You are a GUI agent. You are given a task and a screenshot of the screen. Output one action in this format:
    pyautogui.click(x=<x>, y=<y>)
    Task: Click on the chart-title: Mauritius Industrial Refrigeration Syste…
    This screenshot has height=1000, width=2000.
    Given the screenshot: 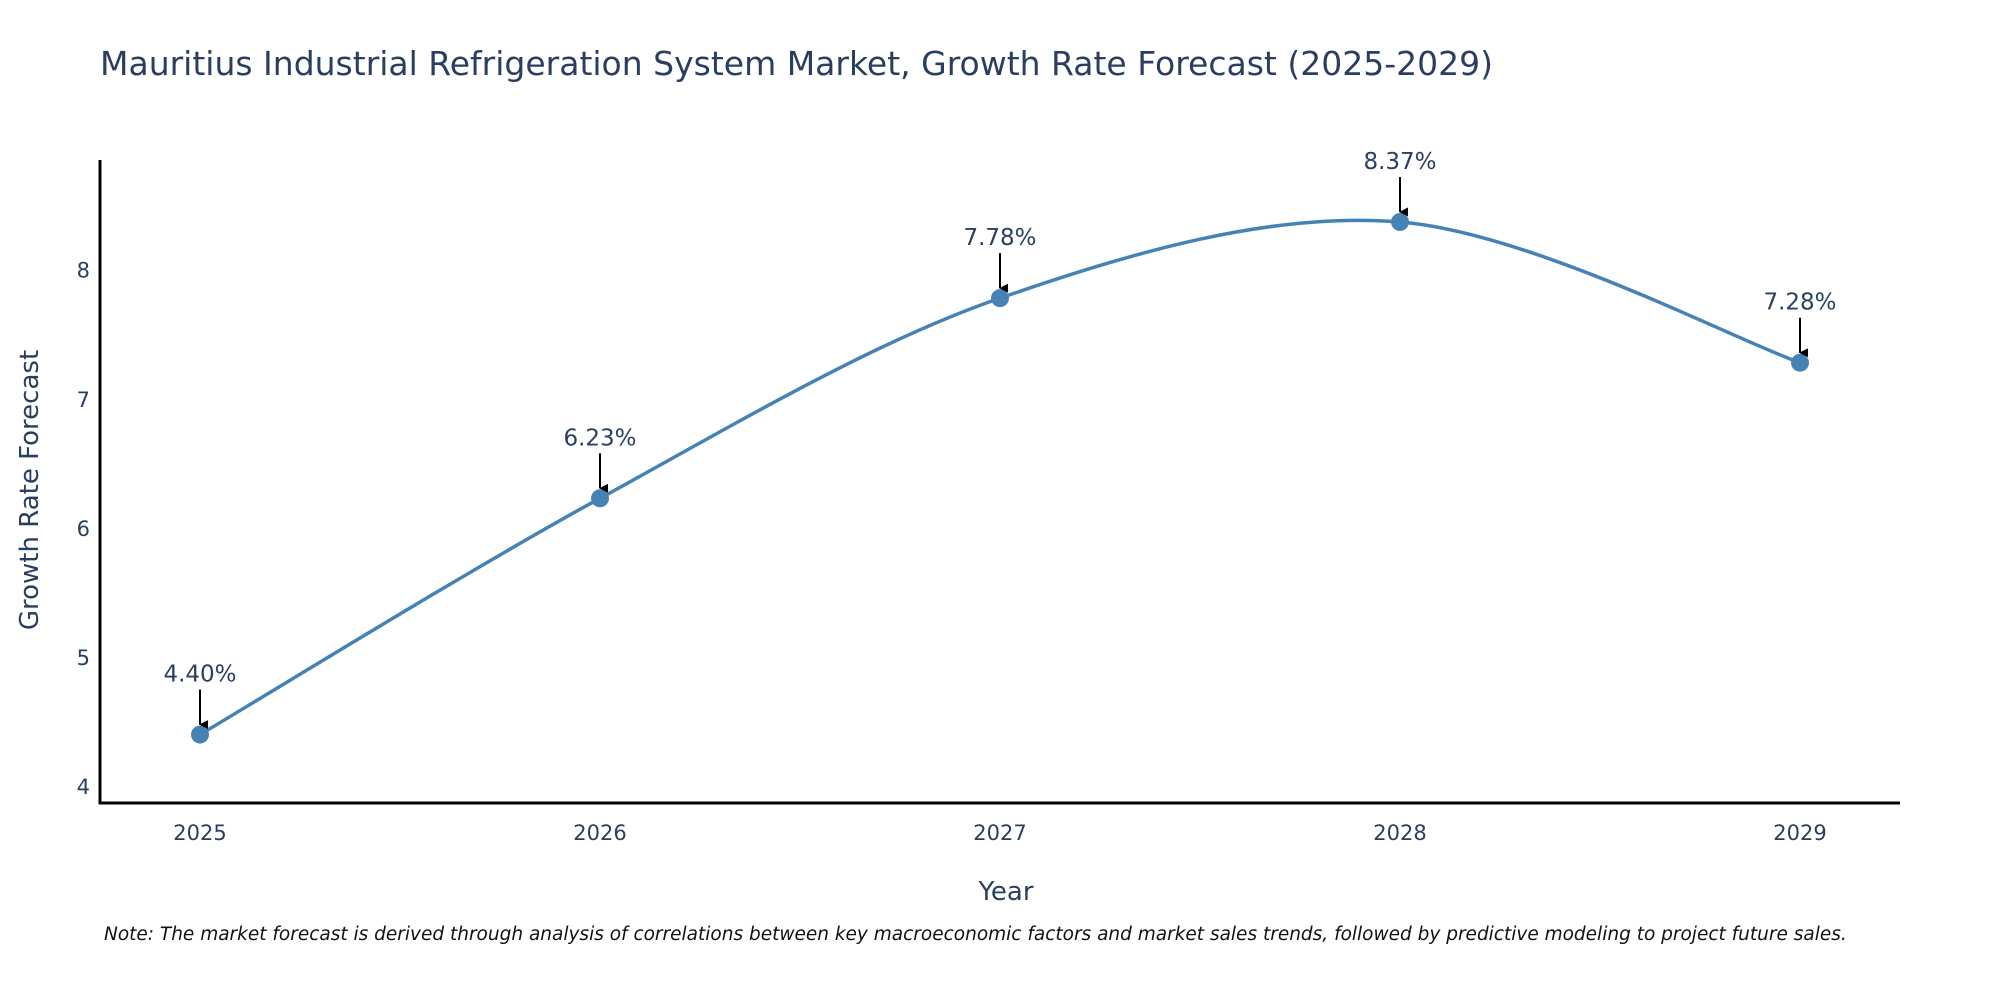 What is the action you would take?
    pyautogui.click(x=796, y=63)
    